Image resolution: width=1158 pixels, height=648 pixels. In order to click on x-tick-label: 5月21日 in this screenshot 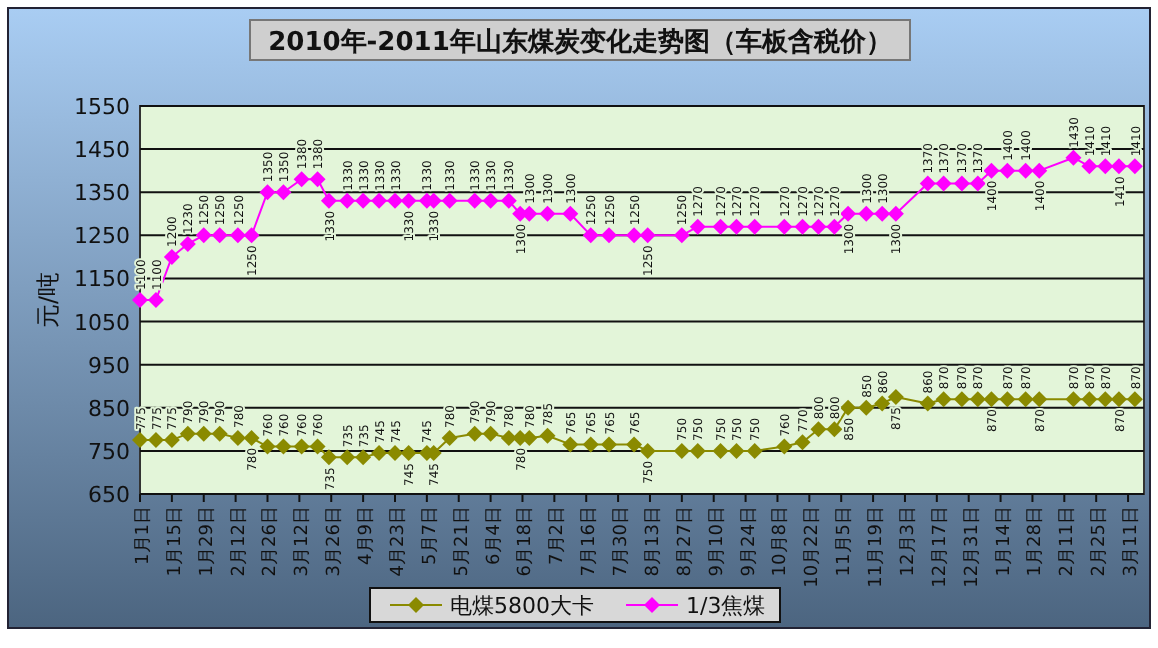, I will do `click(462, 541)`.